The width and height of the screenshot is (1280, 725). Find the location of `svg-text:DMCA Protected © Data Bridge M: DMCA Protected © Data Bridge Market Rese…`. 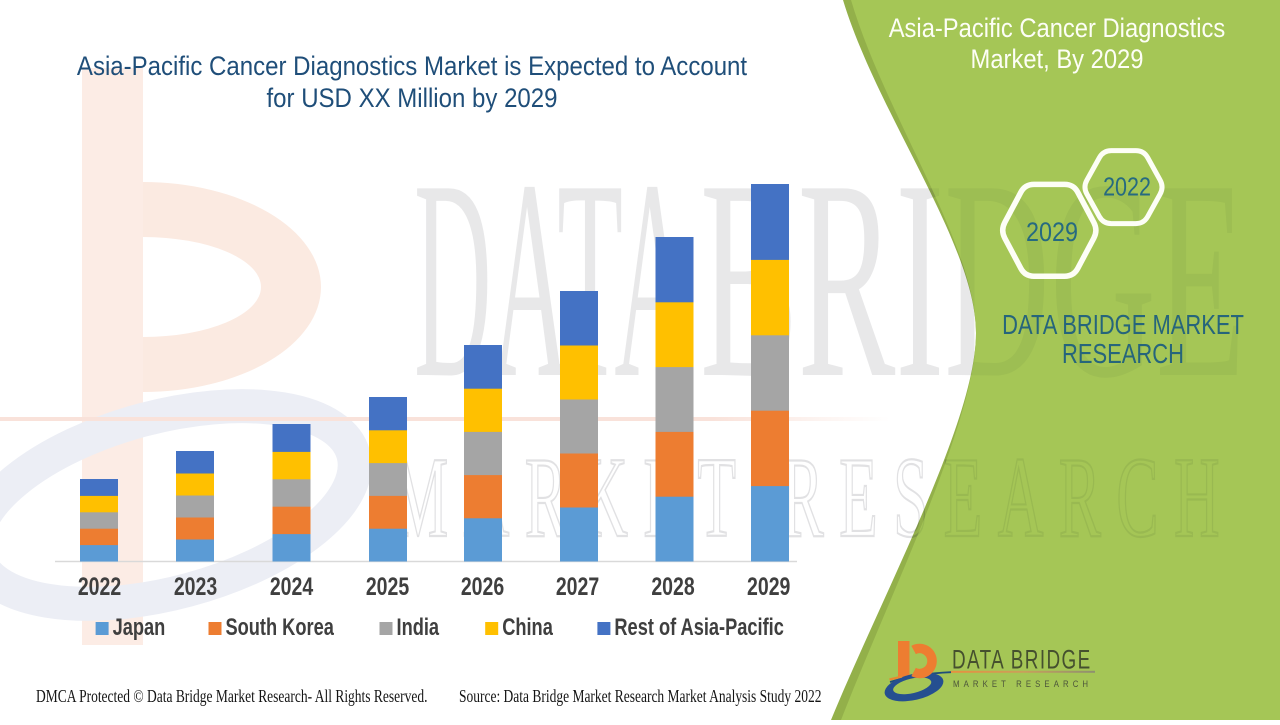

svg-text:DMCA Protected © Data Bridge M: DMCA Protected © Data Bridge Market Rese… is located at coordinates (231, 696).